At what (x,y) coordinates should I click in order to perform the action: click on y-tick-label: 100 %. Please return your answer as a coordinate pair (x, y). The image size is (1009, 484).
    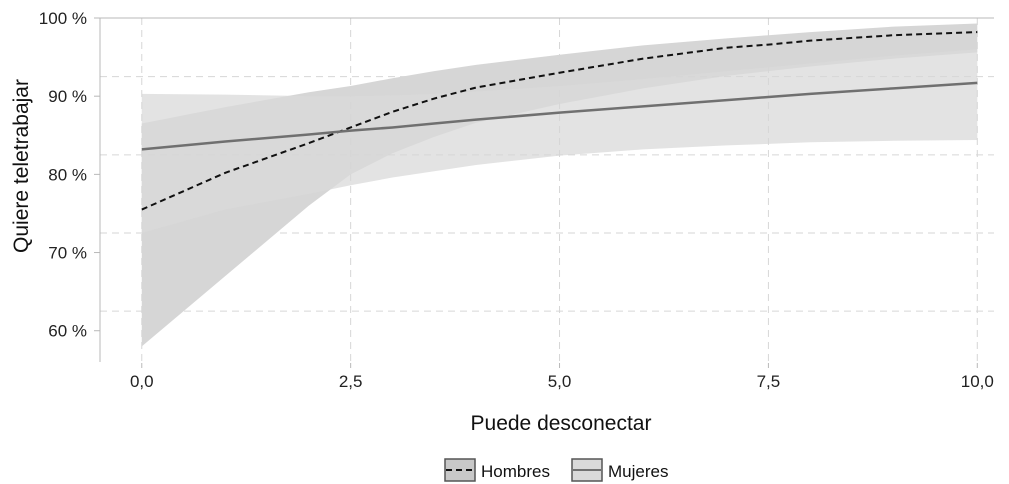
    Looking at the image, I should click on (63, 18).